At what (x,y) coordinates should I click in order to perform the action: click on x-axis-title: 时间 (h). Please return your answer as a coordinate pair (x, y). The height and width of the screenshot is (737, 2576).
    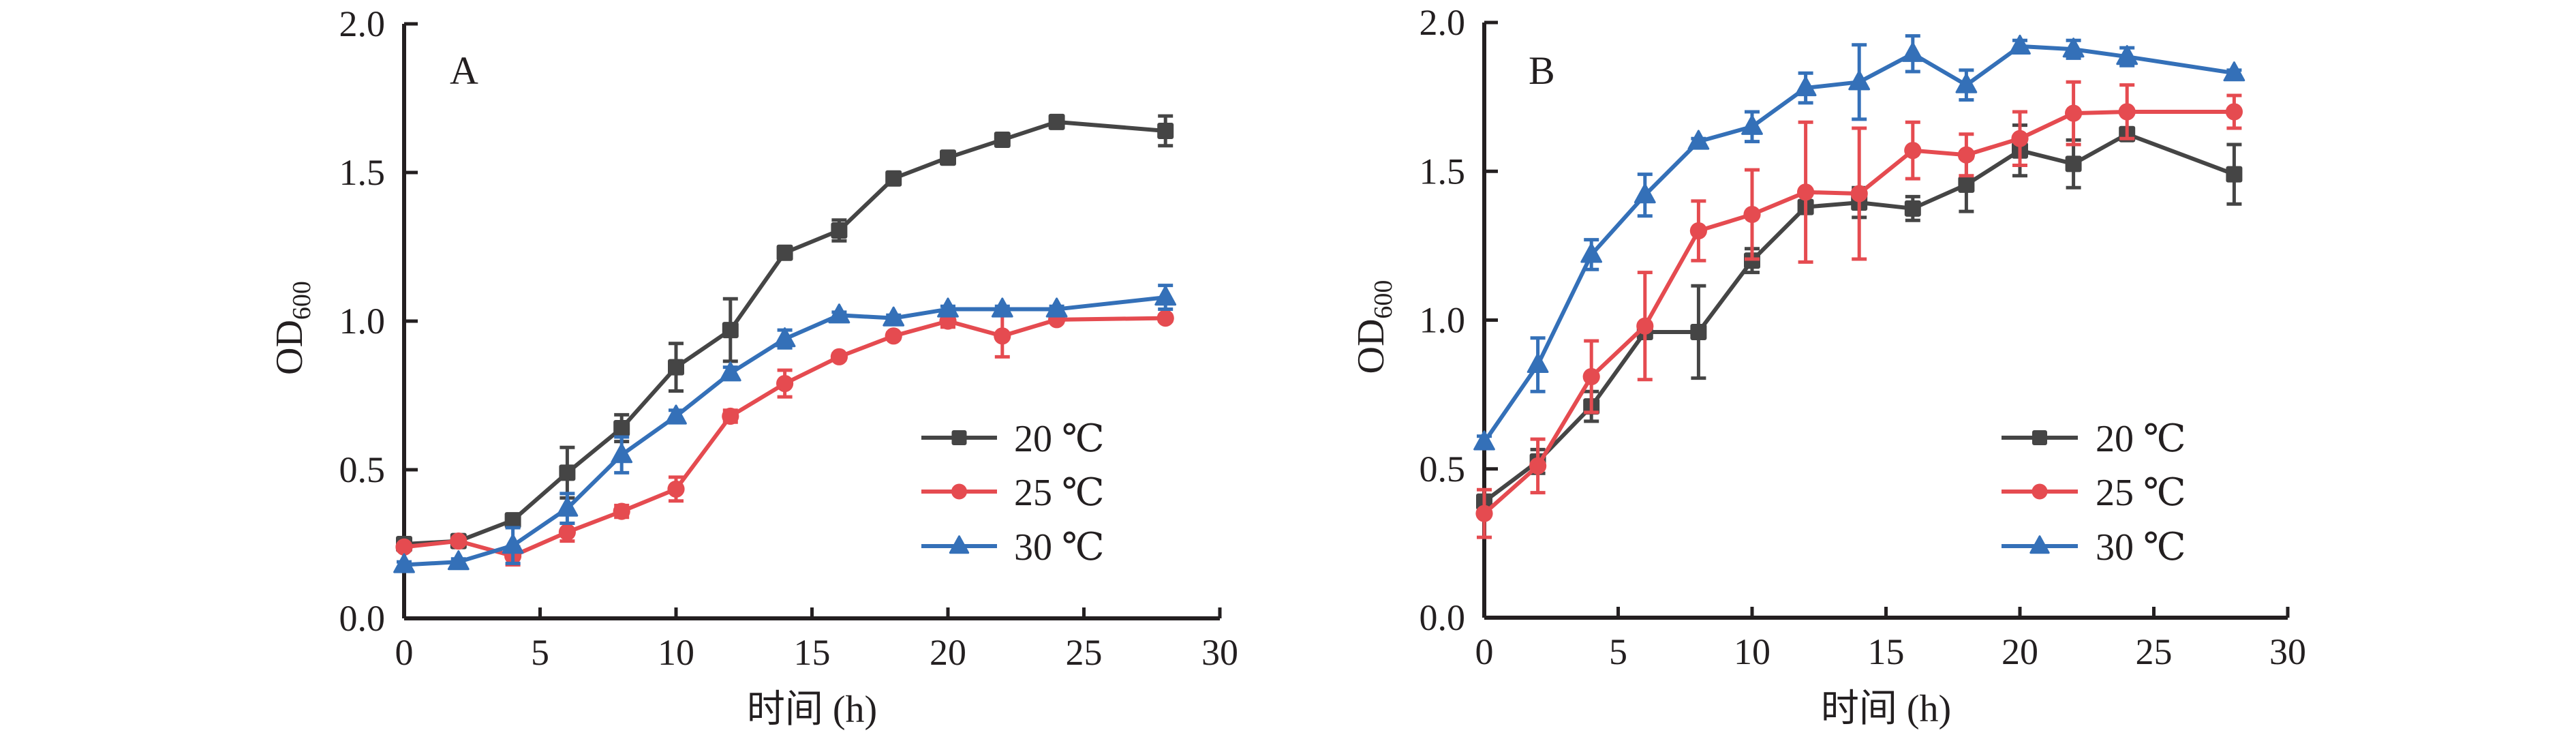
    Looking at the image, I should click on (1886, 709).